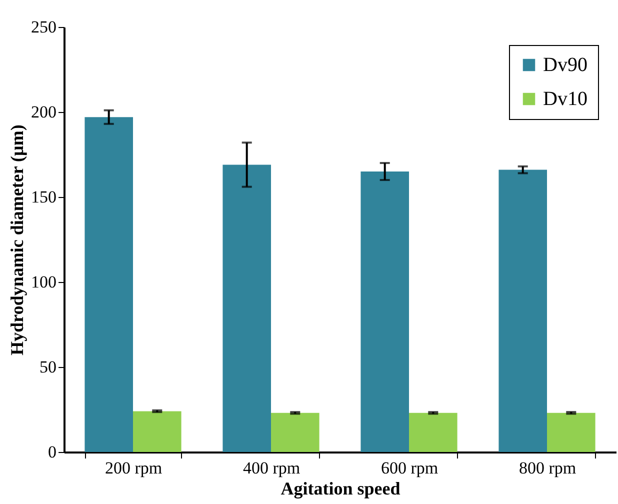 The width and height of the screenshot is (618, 504). Describe the element at coordinates (48, 367) in the screenshot. I see `y-tick-label: 50` at that location.